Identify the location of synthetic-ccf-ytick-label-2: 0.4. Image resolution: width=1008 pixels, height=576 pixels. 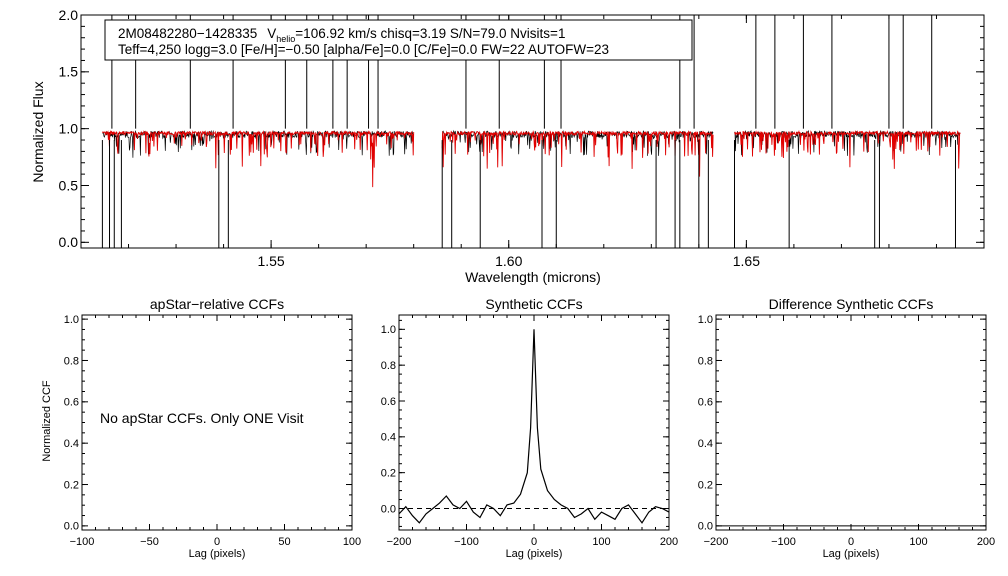
(388, 438).